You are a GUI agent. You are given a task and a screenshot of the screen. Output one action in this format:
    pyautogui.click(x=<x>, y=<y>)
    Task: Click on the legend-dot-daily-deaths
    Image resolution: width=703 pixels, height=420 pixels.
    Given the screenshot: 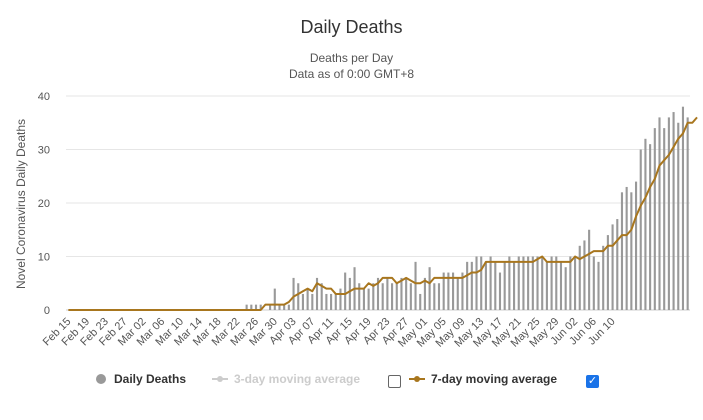 What is the action you would take?
    pyautogui.click(x=101, y=379)
    